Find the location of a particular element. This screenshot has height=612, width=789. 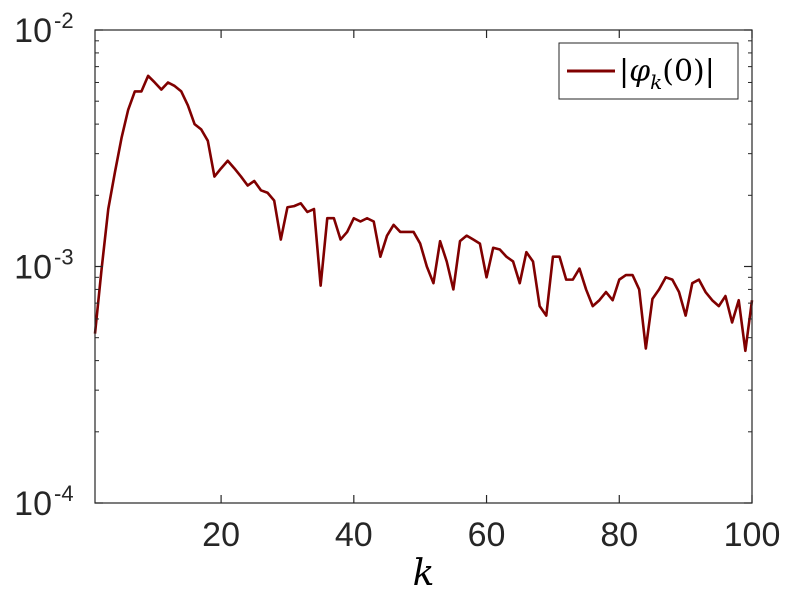

legend-bar-left: | is located at coordinates (624, 71).